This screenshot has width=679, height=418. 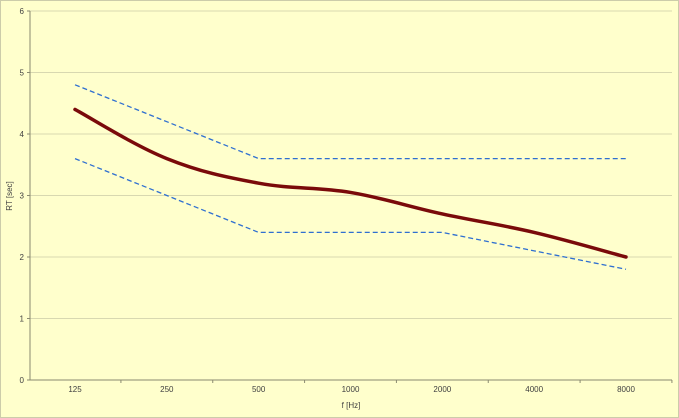 What do you see at coordinates (370, 387) in the screenshot?
I see `x-tick-labels: 125 250 500 1000 2000 4000 8000` at bounding box center [370, 387].